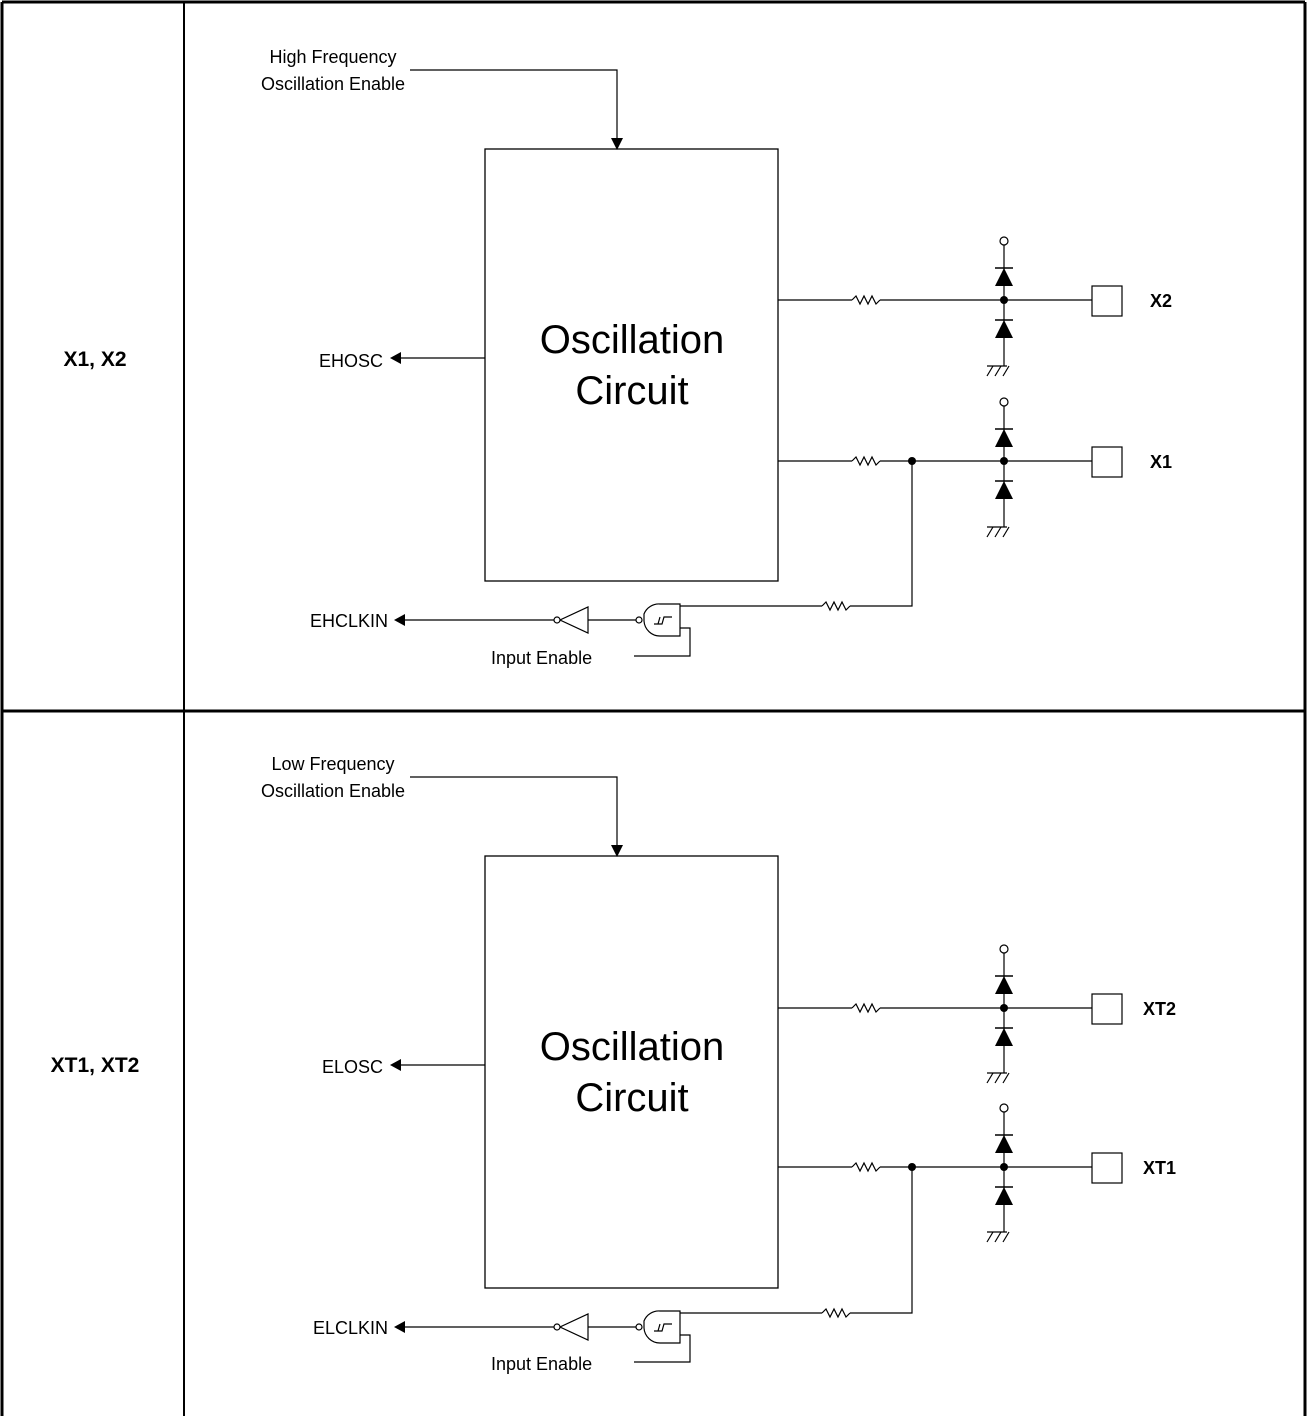  Describe the element at coordinates (95, 1065) in the screenshot. I see `row-label: XT1, XT2` at that location.